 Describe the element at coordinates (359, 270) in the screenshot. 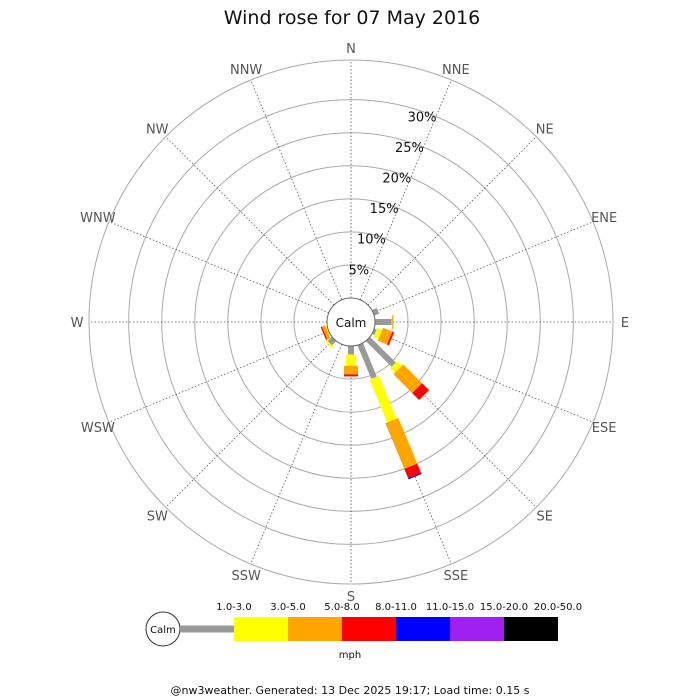

I see `radial-tick-label: 5%` at that location.